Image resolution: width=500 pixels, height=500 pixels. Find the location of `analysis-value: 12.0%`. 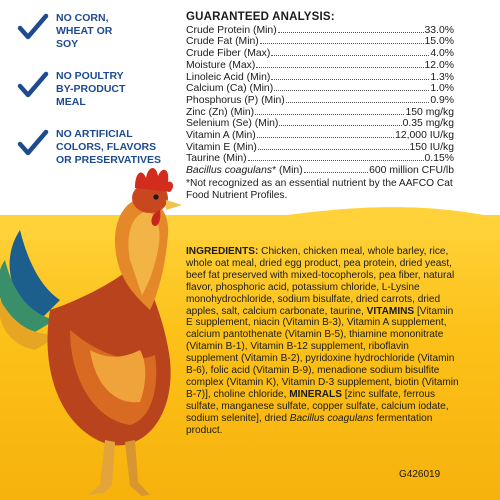

analysis-value: 12.0% is located at coordinates (439, 65).